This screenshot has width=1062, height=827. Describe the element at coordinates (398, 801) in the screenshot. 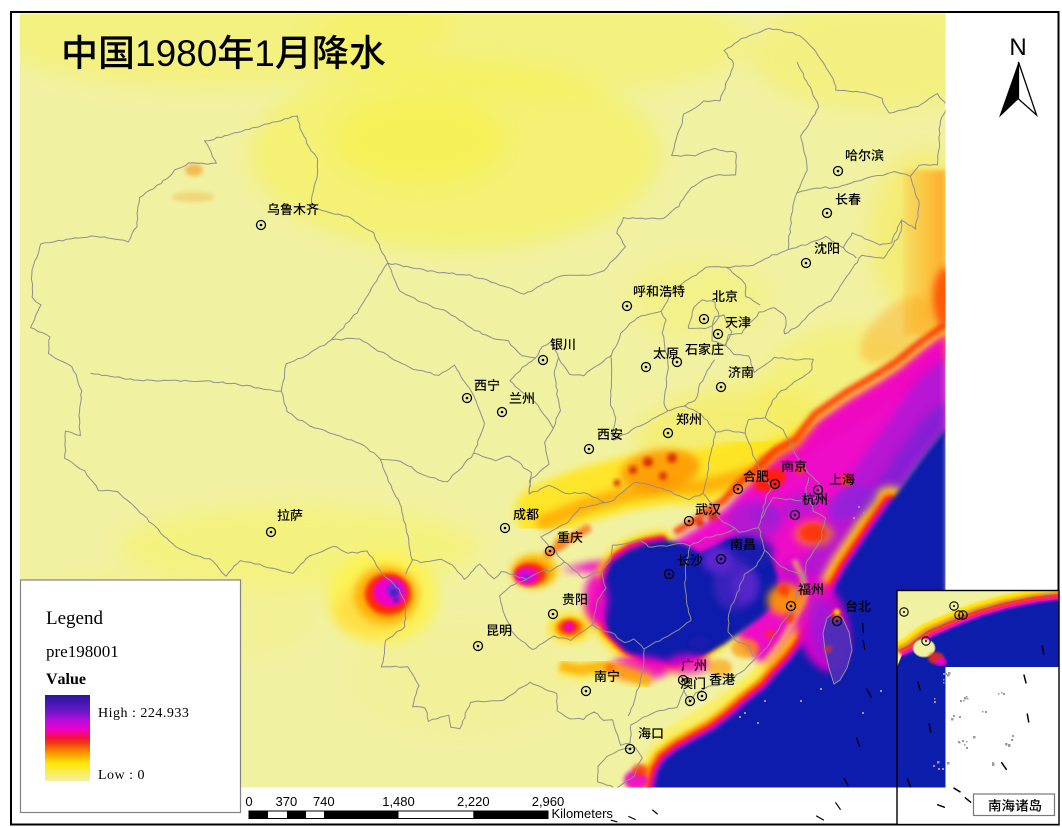

I see `svg-text: 1,480` at that location.